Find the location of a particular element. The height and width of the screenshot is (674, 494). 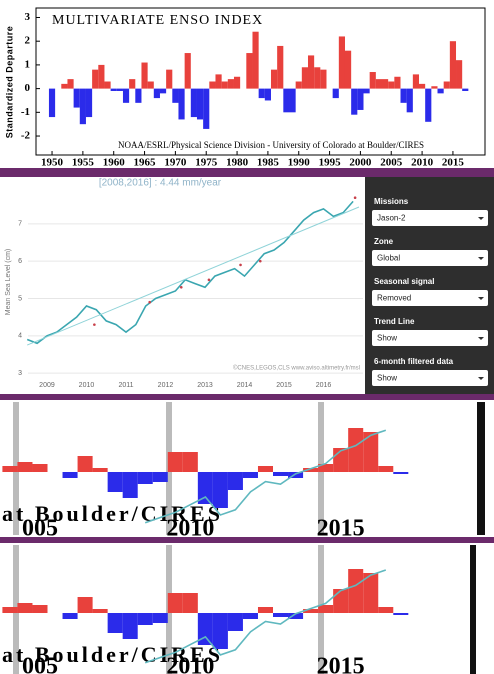

x-tick-label: 1975 is located at coordinates (206, 163).